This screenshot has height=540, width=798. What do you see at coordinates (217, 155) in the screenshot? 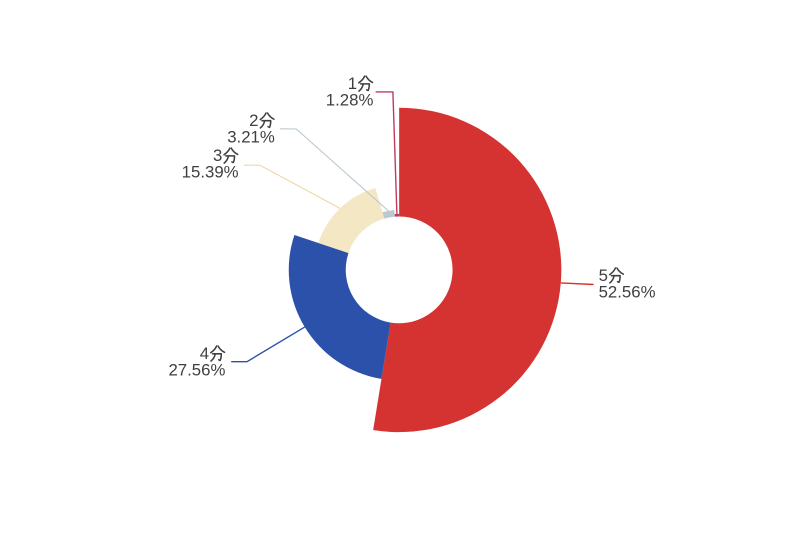
I see `svg-text: 3` at bounding box center [217, 155].